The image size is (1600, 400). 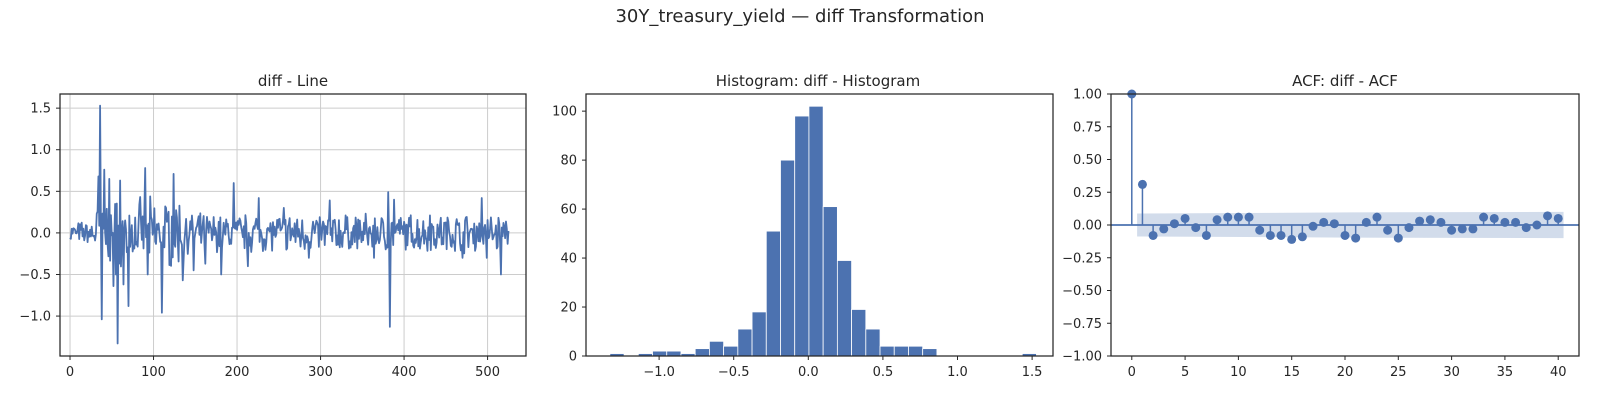 What do you see at coordinates (40, 233) in the screenshot?
I see `line-panel-y-tick-label: 0.0` at bounding box center [40, 233].